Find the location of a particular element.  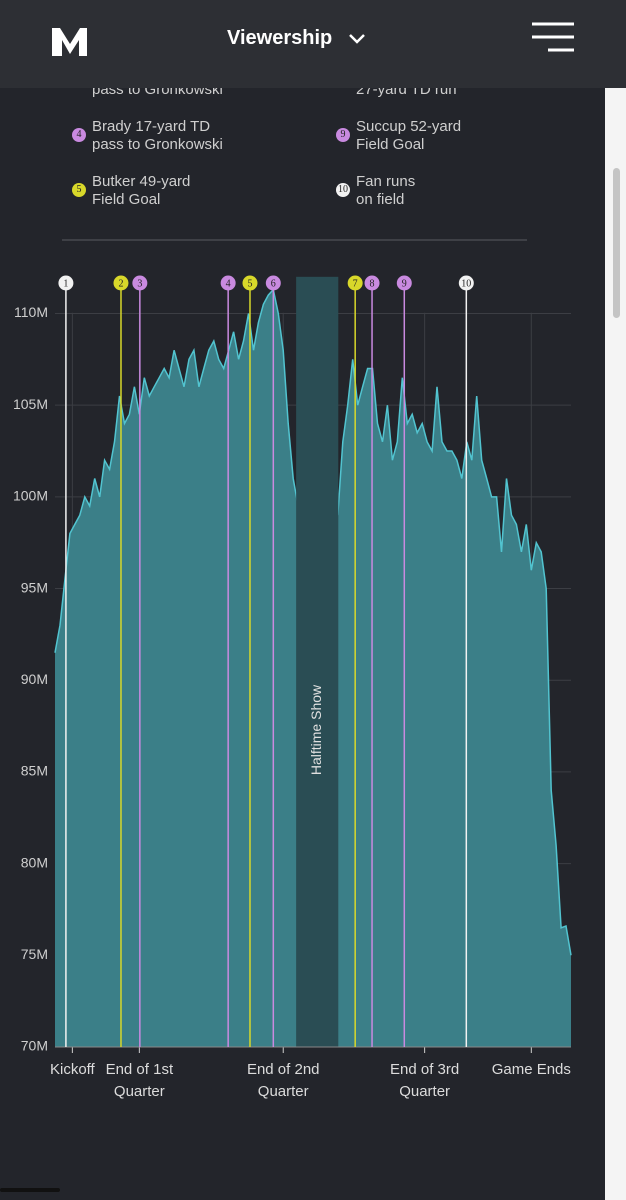

halftime-label: Halftime Show is located at coordinates (316, 729).